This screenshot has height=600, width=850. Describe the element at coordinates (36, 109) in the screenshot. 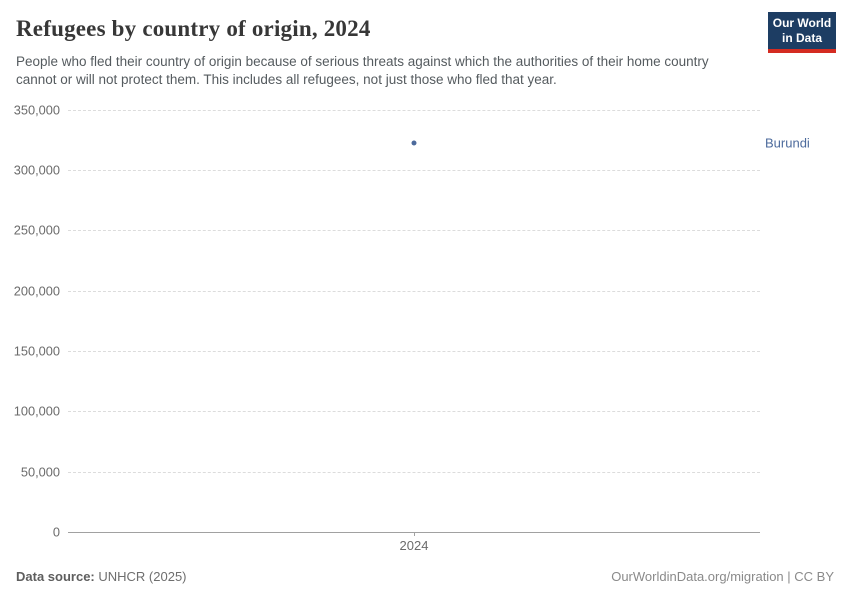

I see `y-axis-tick-label: 350,000` at that location.